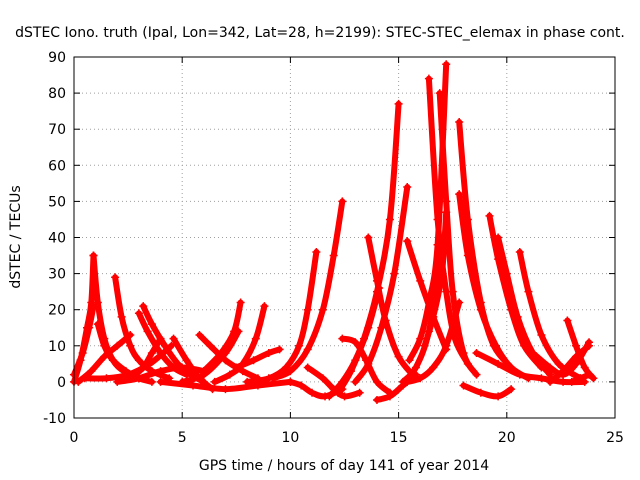 The height and width of the screenshot is (480, 640). I want to click on y-tick-label: 30, so click(57, 275).